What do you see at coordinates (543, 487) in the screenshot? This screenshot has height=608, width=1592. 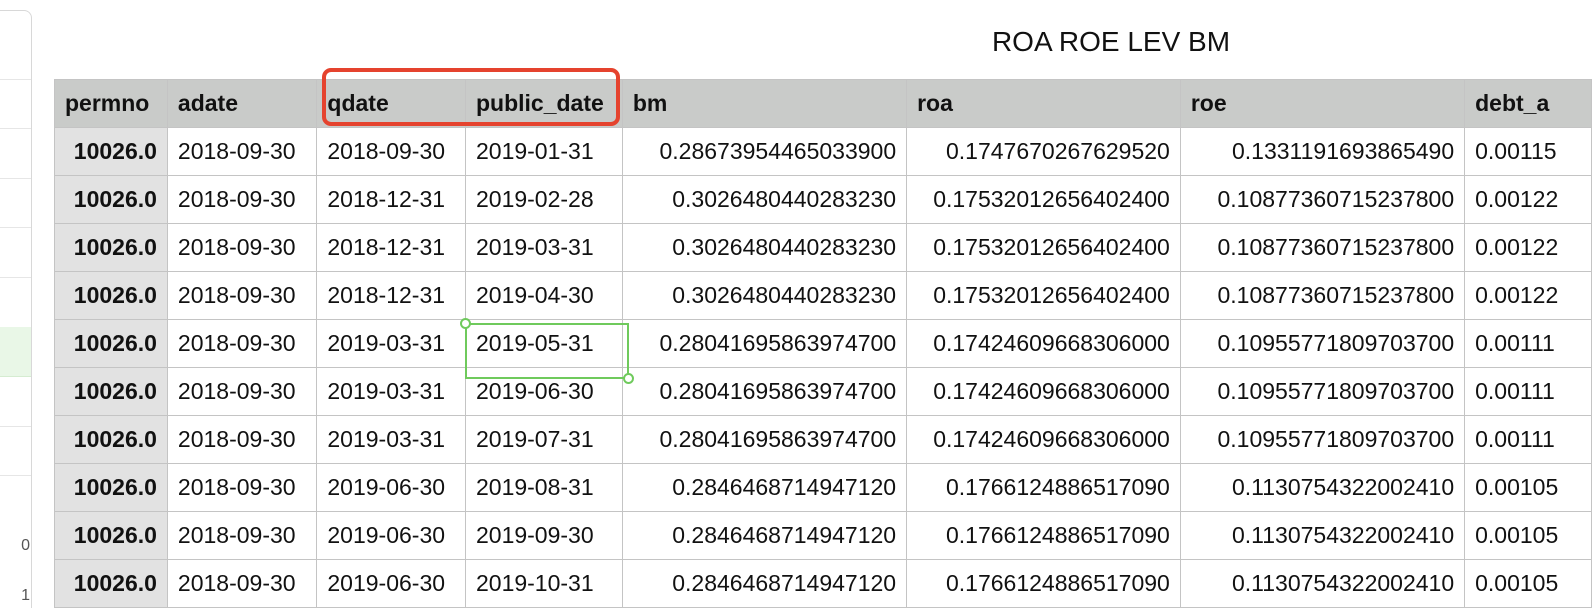 I see `table-cell: 2019-08-31` at bounding box center [543, 487].